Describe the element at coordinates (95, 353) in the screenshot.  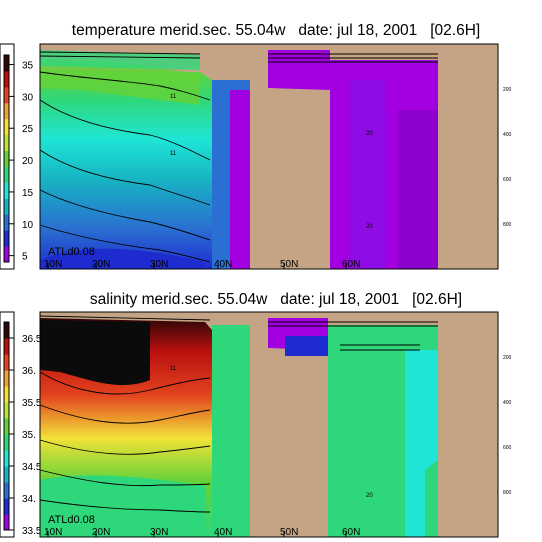
I see `salinity-max-core` at that location.